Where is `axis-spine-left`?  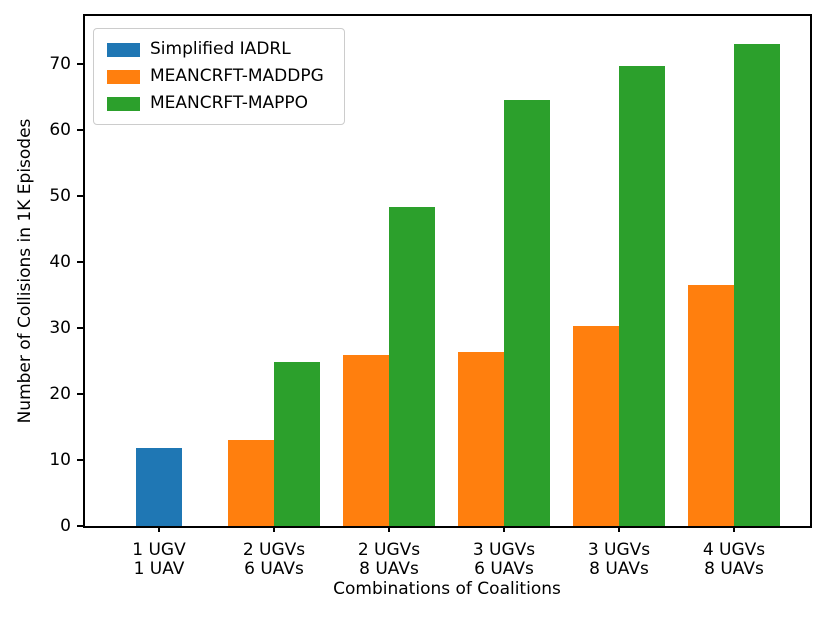 axis-spine-left is located at coordinates (84, 271).